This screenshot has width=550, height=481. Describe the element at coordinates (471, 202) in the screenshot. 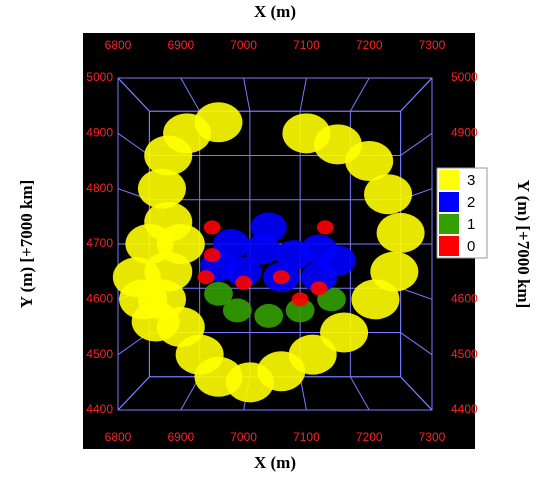

I see `legend-label: 2` at that location.